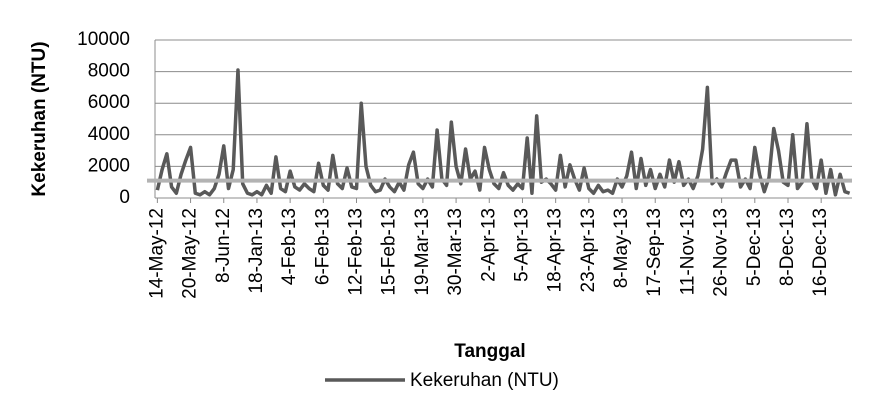 This screenshot has height=409, width=879. I want to click on x-tick-label: 20-May-12, so click(190, 253).